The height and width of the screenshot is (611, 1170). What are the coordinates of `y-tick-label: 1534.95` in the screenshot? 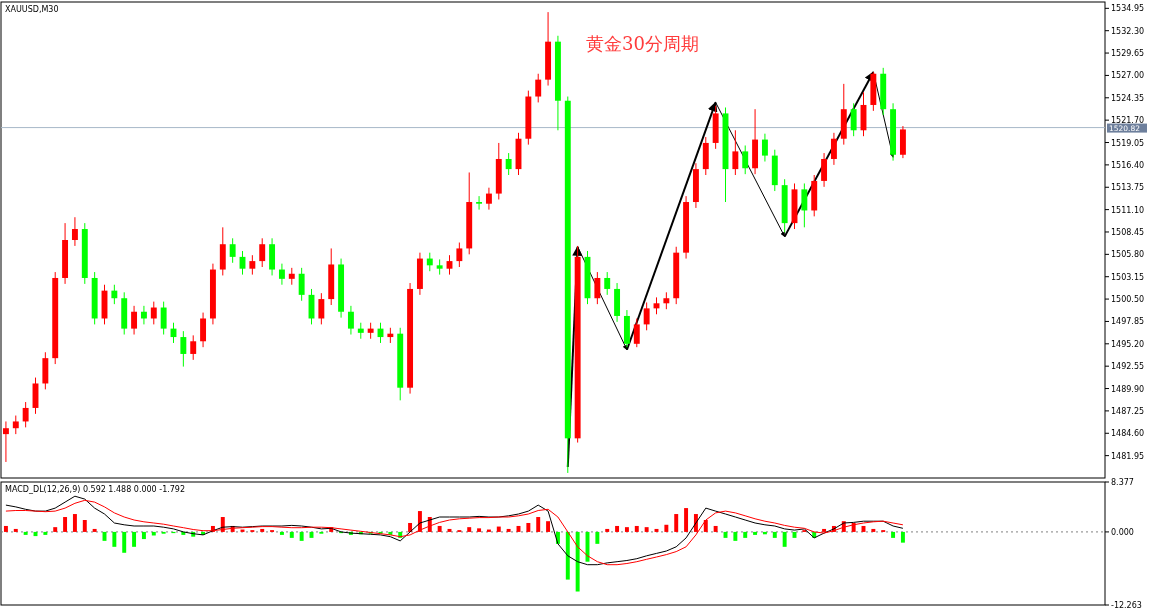 It's located at (1128, 9).